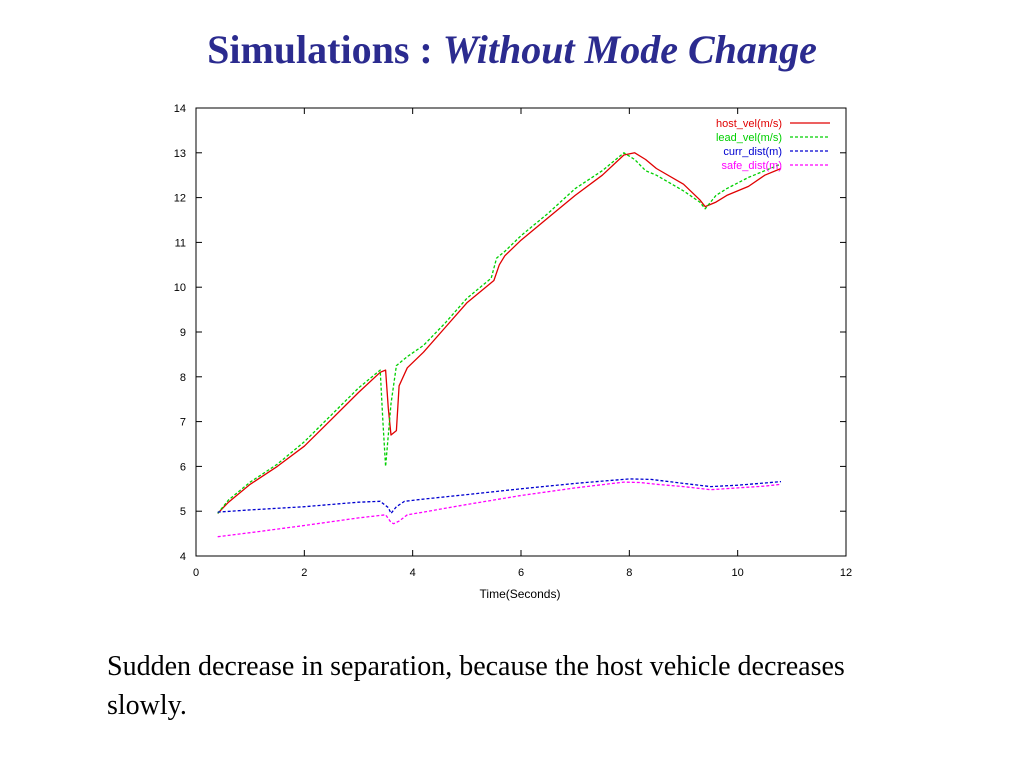 Image resolution: width=1024 pixels, height=768 pixels. What do you see at coordinates (749, 138) in the screenshot?
I see `legend-label: lead_vel(m/s)` at bounding box center [749, 138].